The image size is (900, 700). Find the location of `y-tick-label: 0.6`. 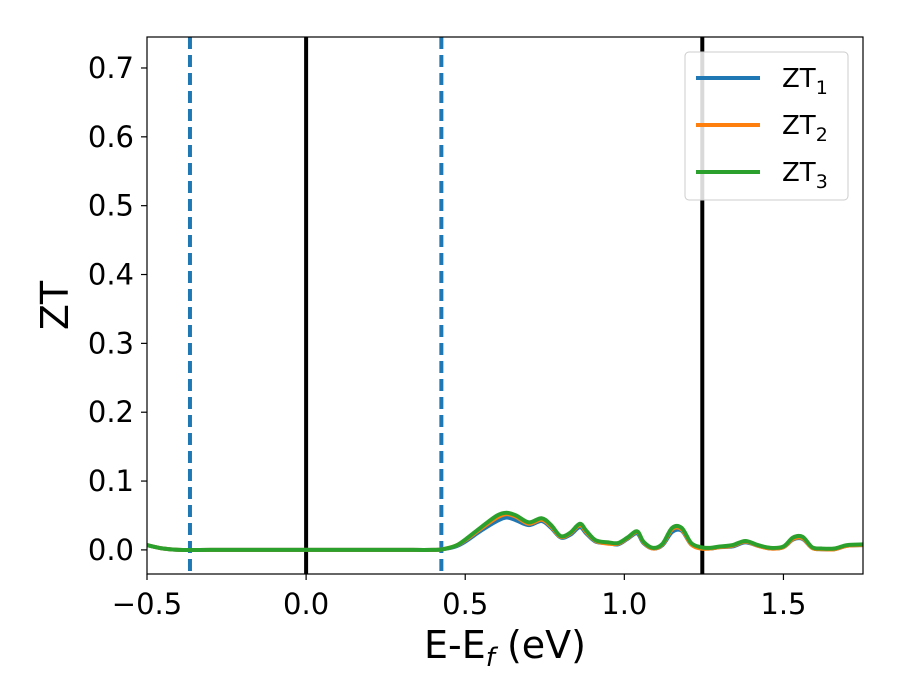

y-tick-label: 0.6 is located at coordinates (111, 137).